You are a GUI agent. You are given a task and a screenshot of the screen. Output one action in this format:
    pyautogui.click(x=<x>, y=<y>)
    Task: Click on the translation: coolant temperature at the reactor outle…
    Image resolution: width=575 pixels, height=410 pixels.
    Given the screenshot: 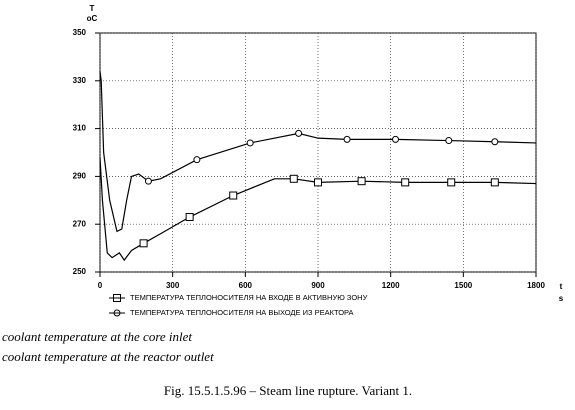 What is the action you would take?
    pyautogui.click(x=108, y=356)
    